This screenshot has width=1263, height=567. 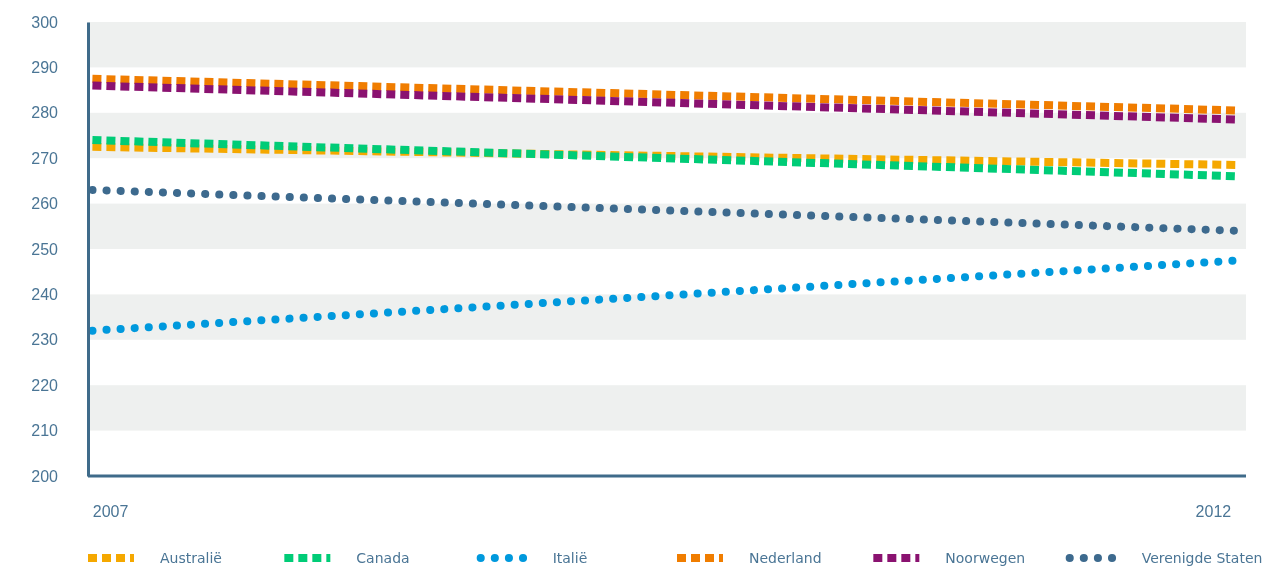 I want to click on y-tick-label: 300, so click(x=45, y=22).